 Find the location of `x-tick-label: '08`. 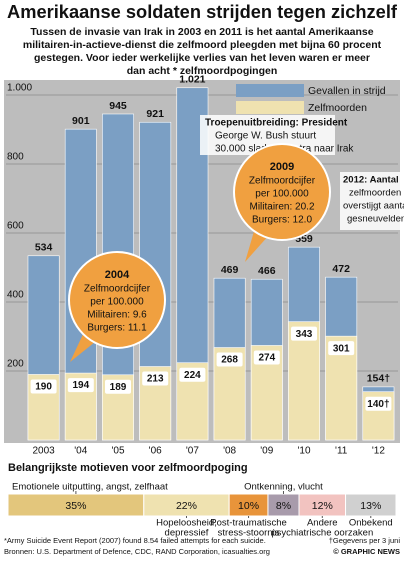

x-tick-label: '08 is located at coordinates (229, 451).